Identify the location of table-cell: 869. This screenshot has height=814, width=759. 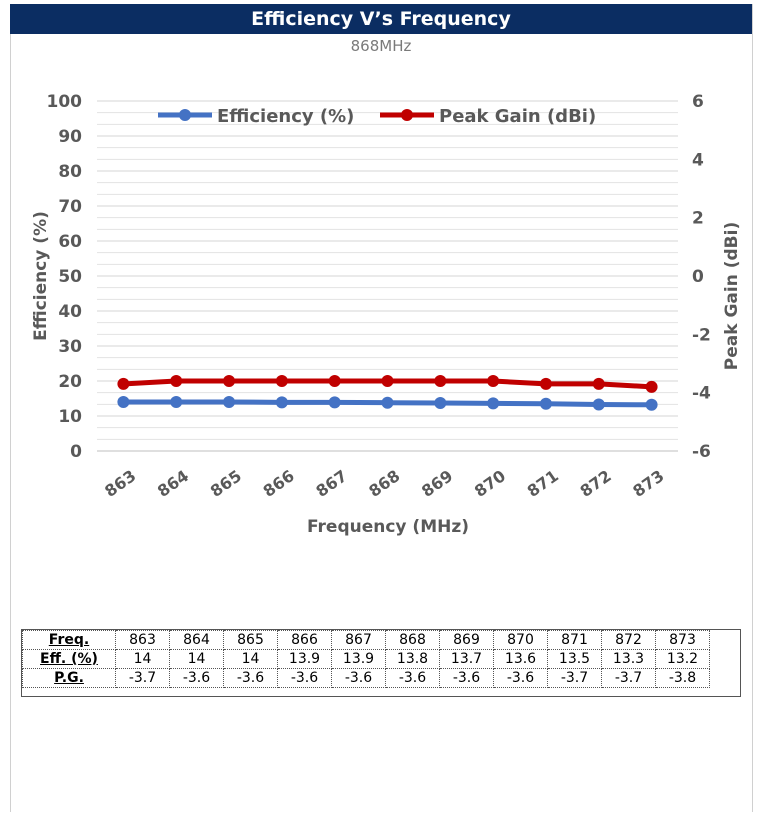
(466, 640).